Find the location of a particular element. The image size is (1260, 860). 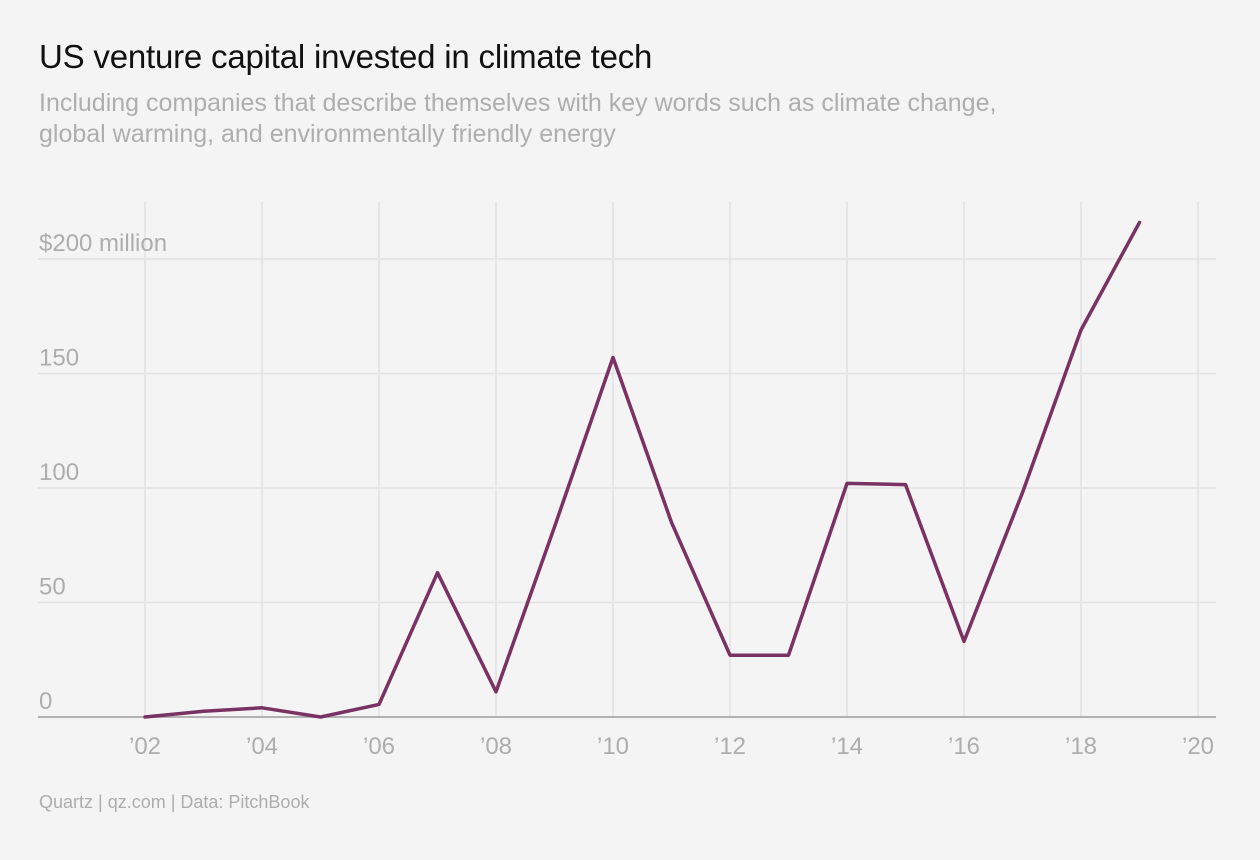

x-tick-label: ’16 is located at coordinates (964, 746).